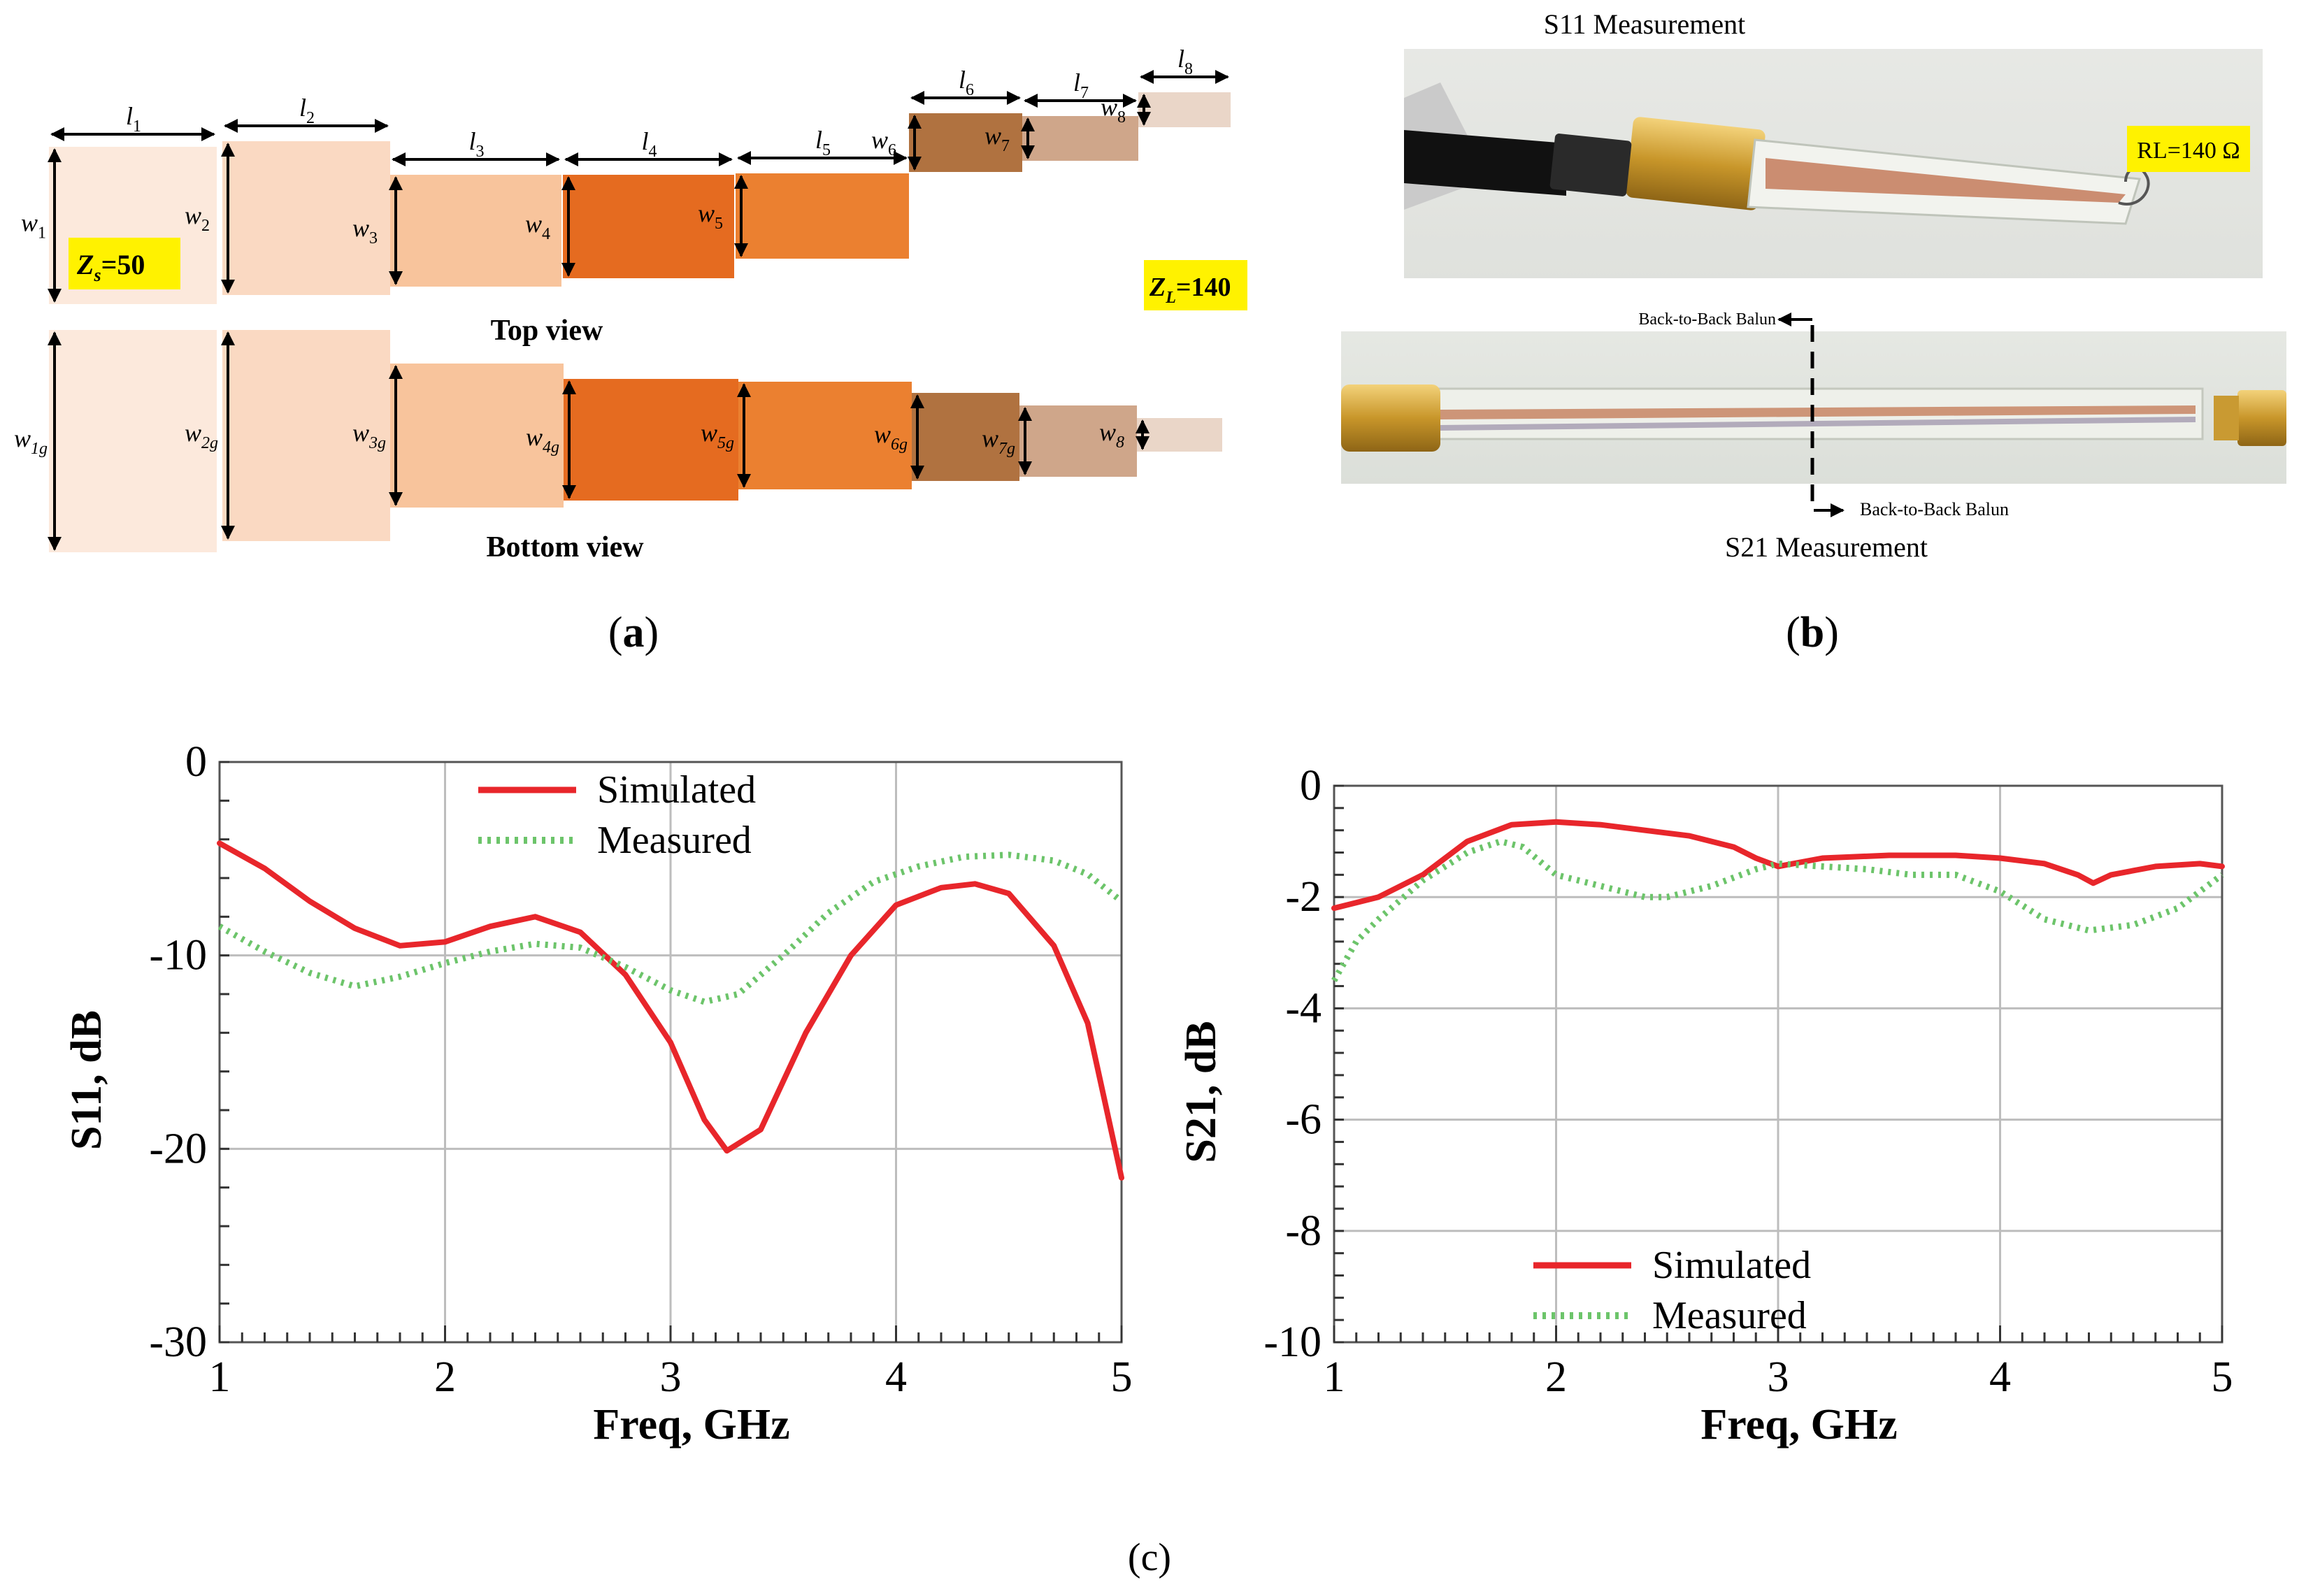  What do you see at coordinates (1190, 290) in the screenshot?
I see `zl-label: ZL=140` at bounding box center [1190, 290].